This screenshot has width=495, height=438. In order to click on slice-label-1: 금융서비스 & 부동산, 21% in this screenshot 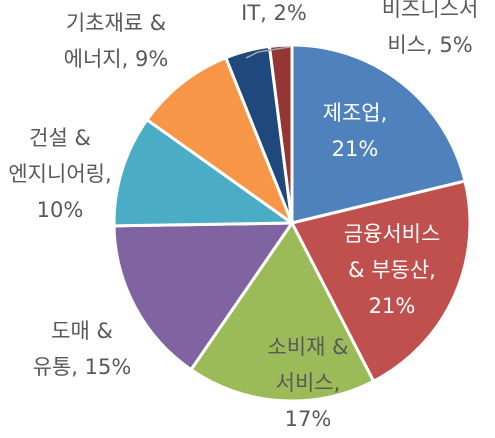, I will do `click(392, 270)`.